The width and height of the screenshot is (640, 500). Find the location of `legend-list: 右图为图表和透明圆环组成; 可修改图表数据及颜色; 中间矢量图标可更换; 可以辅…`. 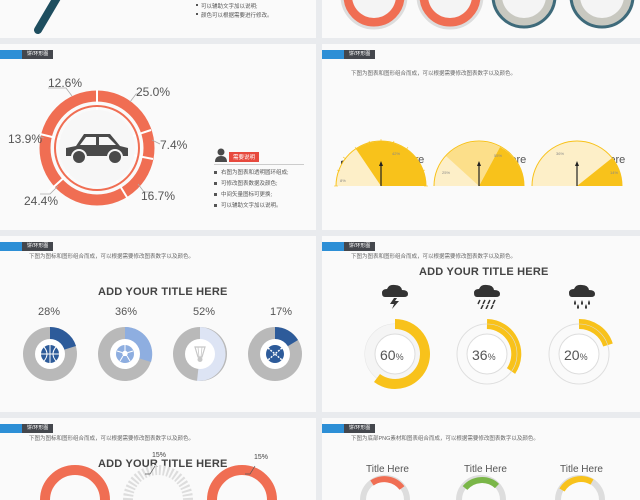

legend-list: 右图为图表和透明圆环组成; 可修改图表数据及颜色; 中间矢量图标可更换; 可以辅… is located at coordinates (251, 188).